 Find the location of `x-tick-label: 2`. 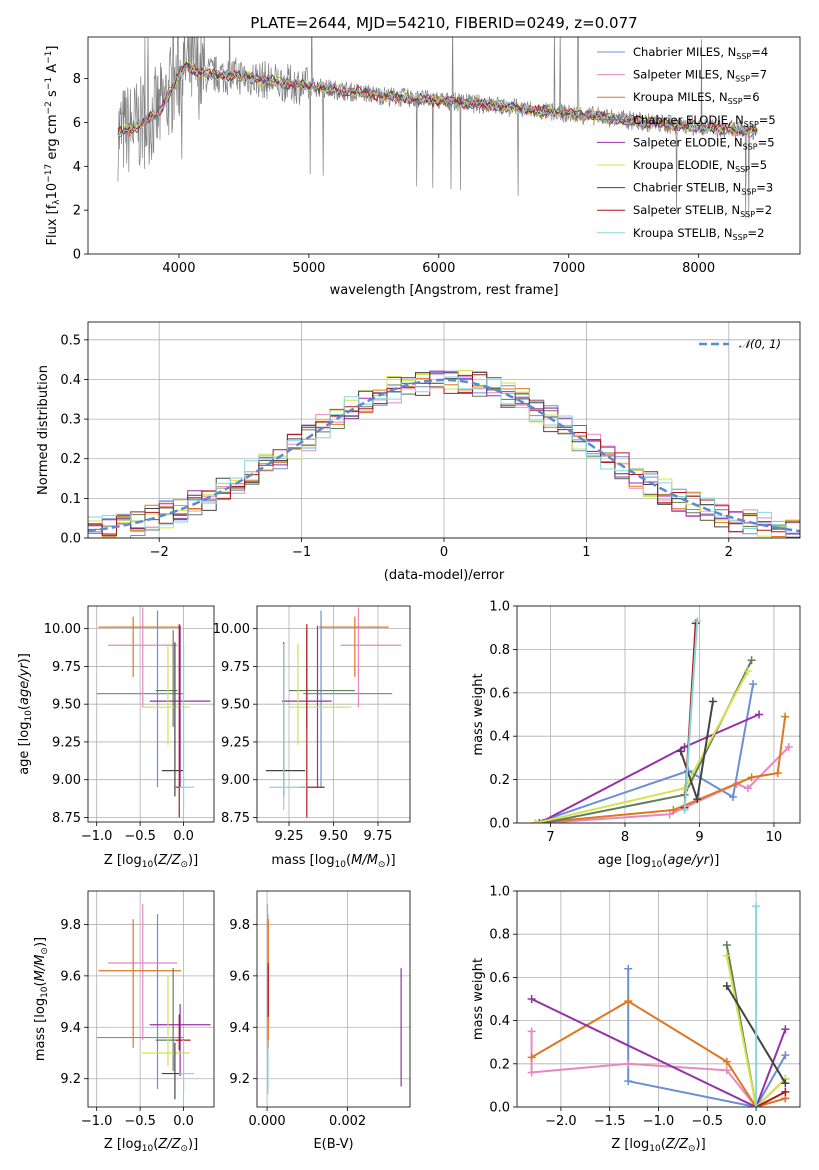

x-tick-label: 2 is located at coordinates (729, 552).